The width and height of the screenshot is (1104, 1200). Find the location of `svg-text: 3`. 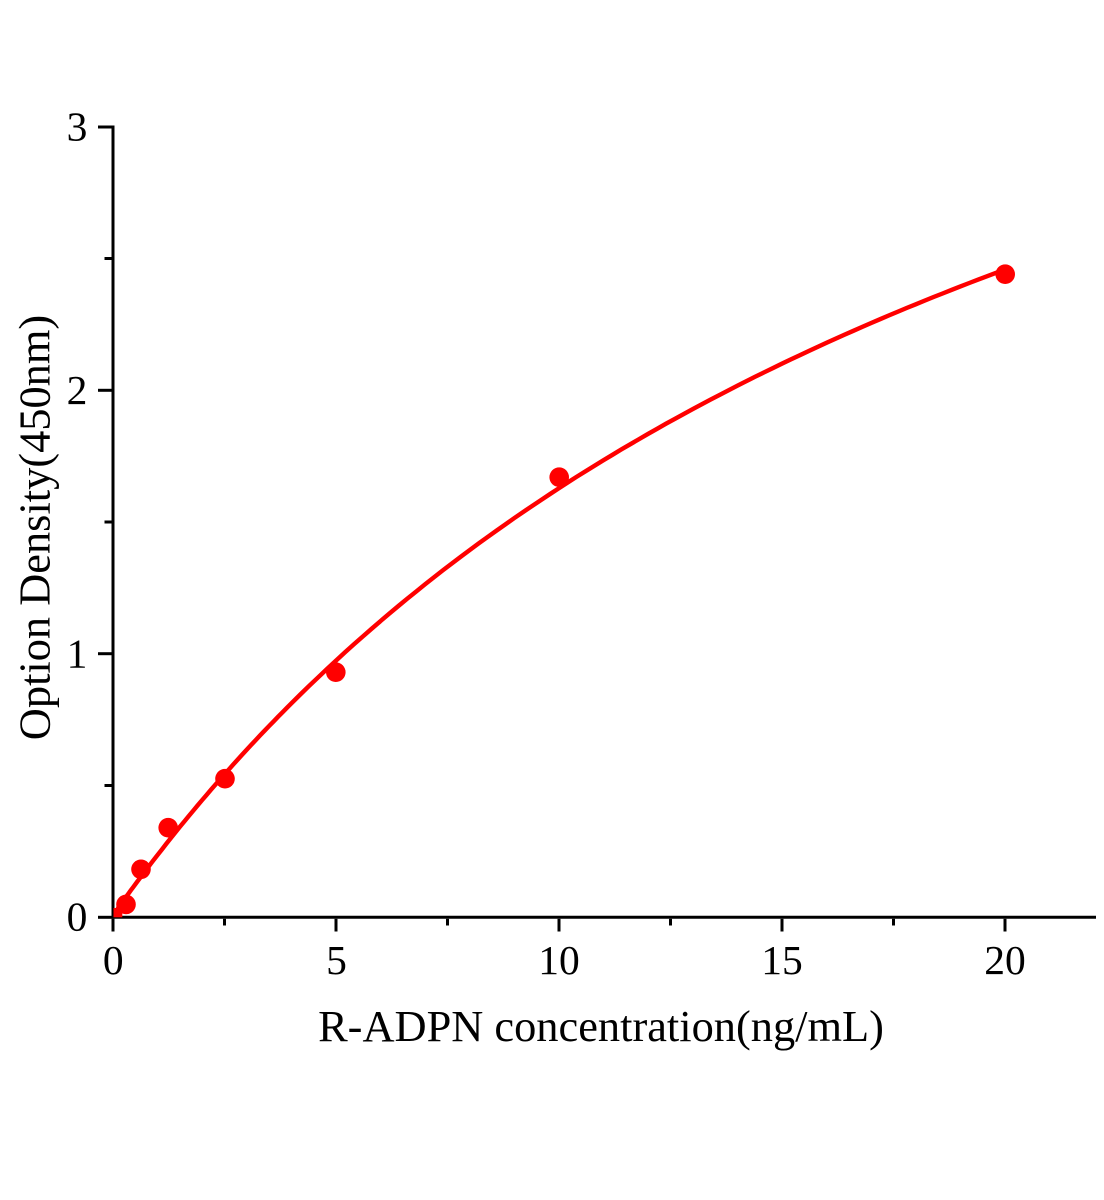

svg-text: 3 is located at coordinates (77, 127).